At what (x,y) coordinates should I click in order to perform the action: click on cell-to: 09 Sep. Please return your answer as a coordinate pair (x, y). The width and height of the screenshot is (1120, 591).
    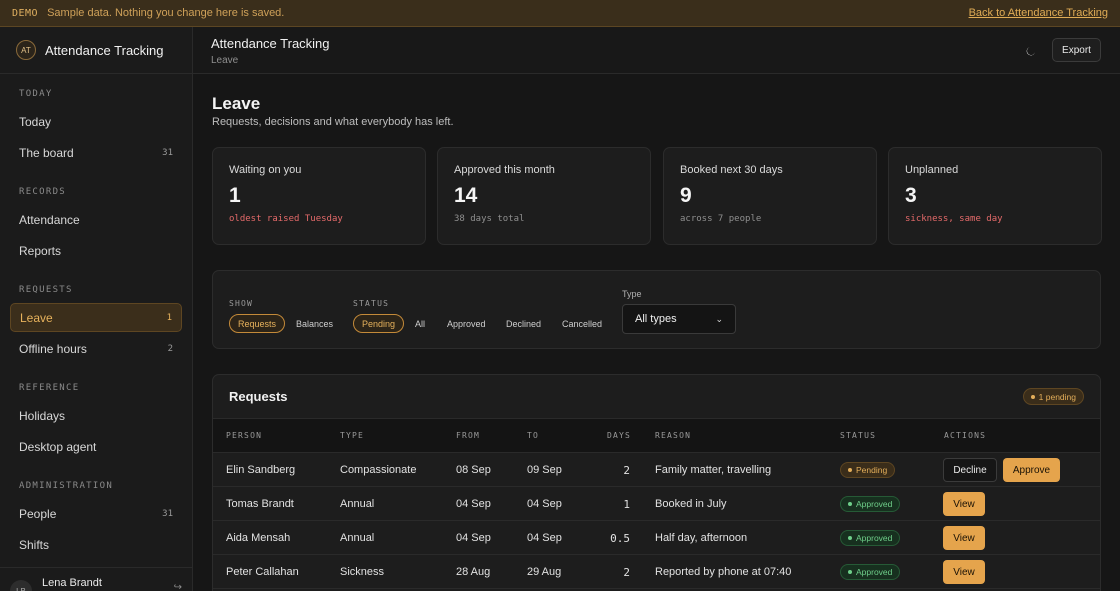
    Looking at the image, I should click on (544, 470).